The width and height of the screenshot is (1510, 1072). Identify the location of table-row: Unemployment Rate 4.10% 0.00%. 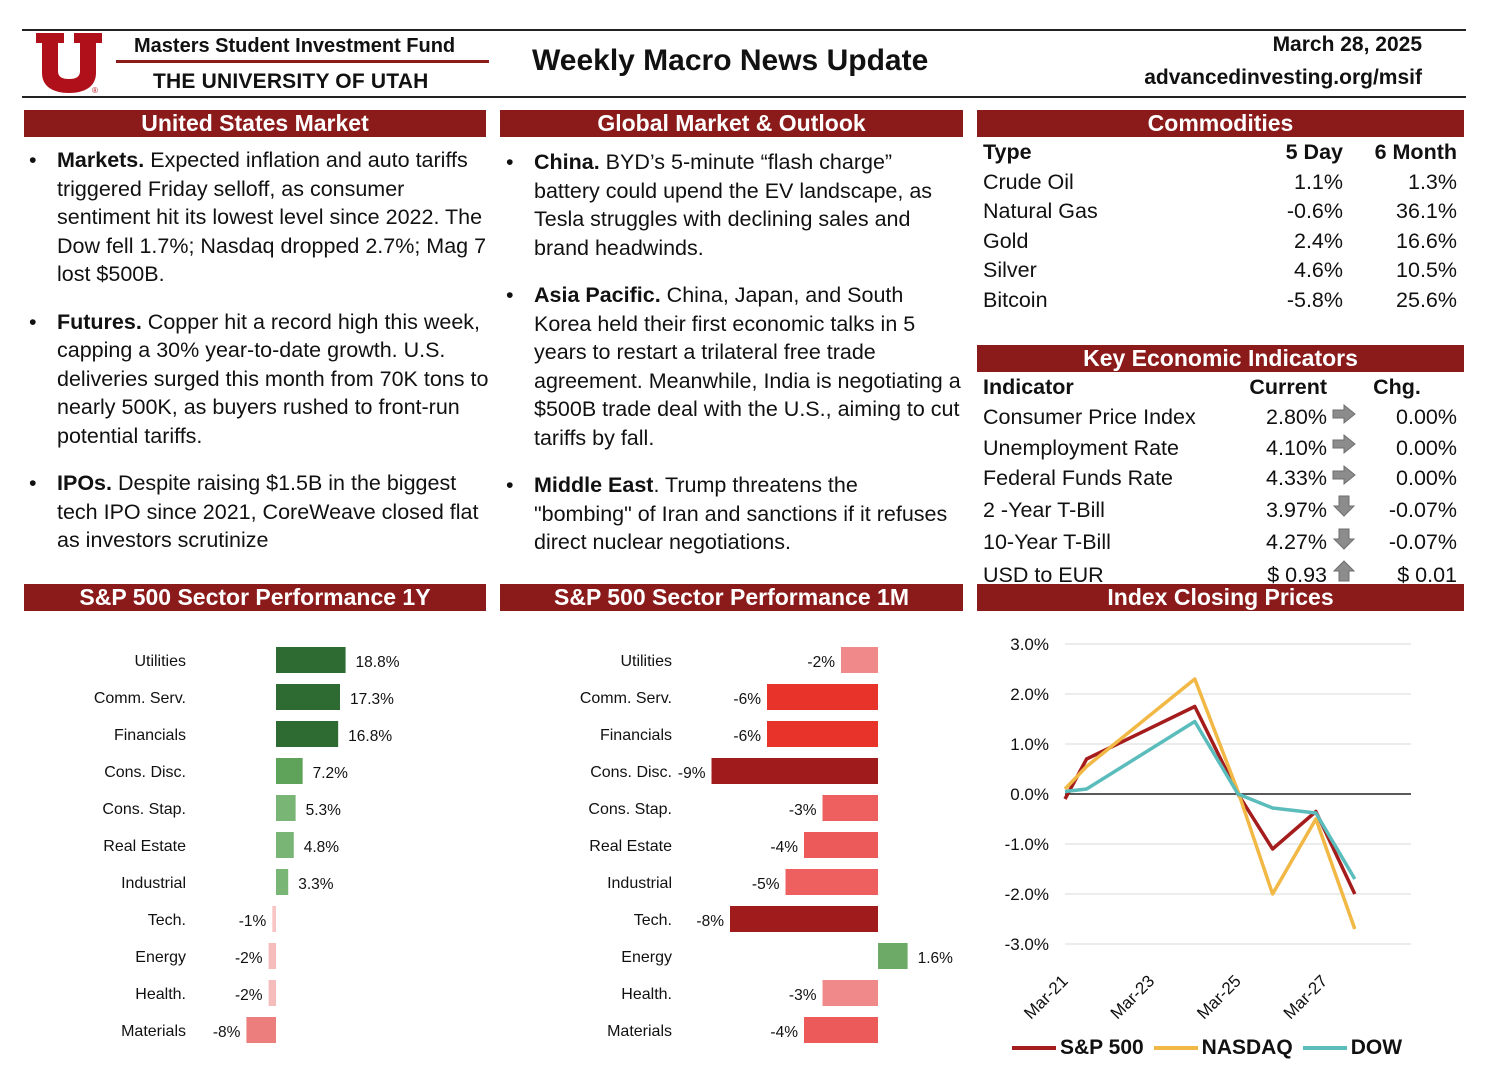
(1220, 448).